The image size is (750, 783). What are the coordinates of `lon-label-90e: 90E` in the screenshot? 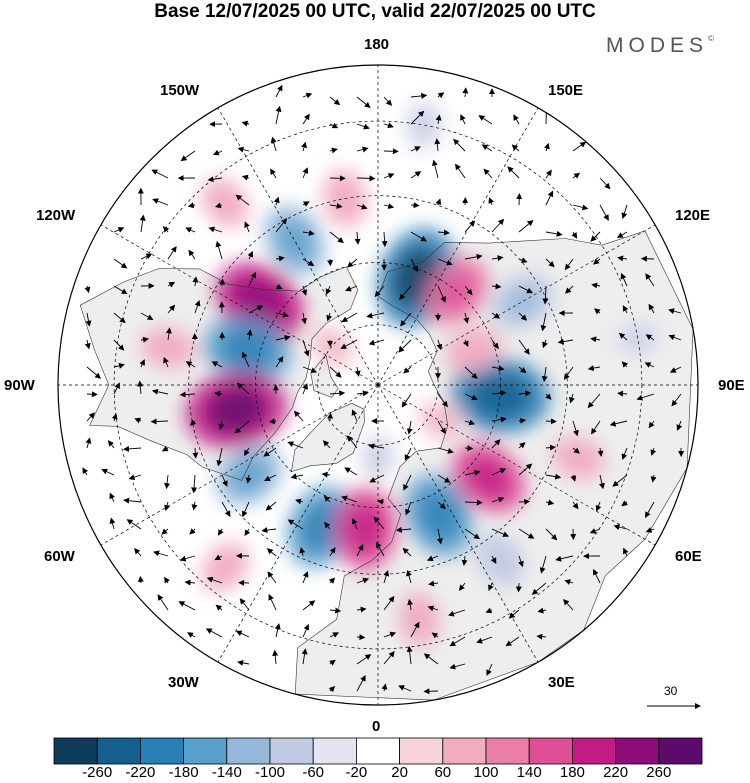 It's located at (731, 385).